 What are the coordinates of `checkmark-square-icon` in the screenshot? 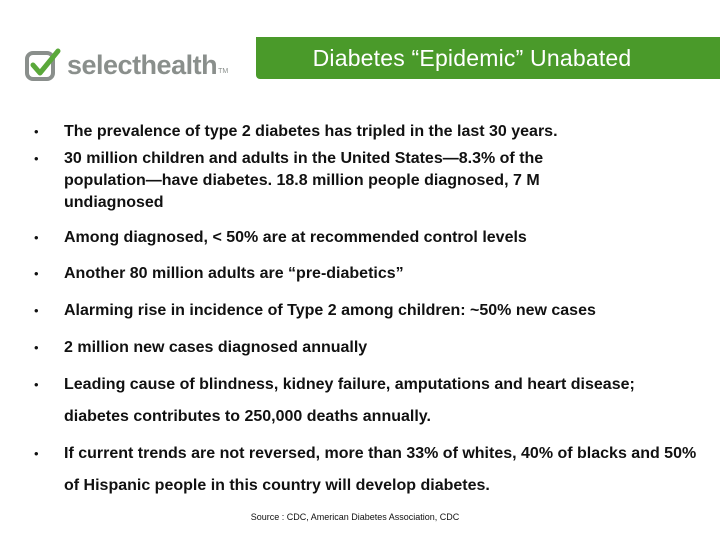 It's located at (43, 64).